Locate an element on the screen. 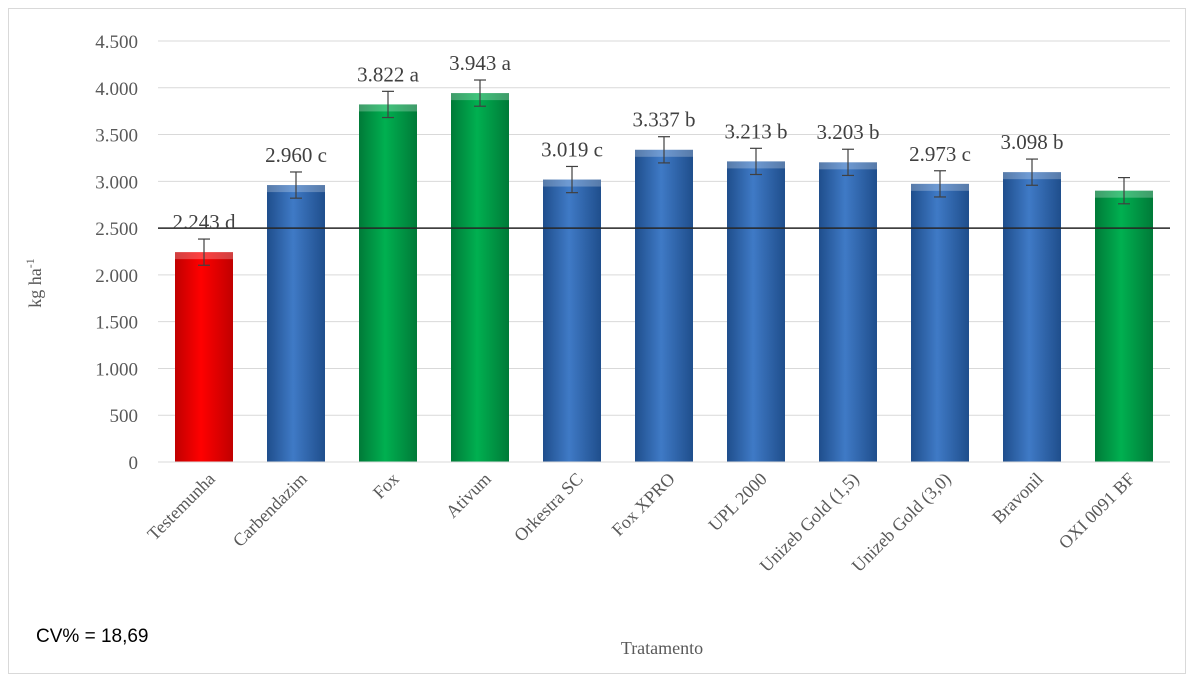 The image size is (1196, 684). y-axis-title-superscript: -1 is located at coordinates (30, 263).